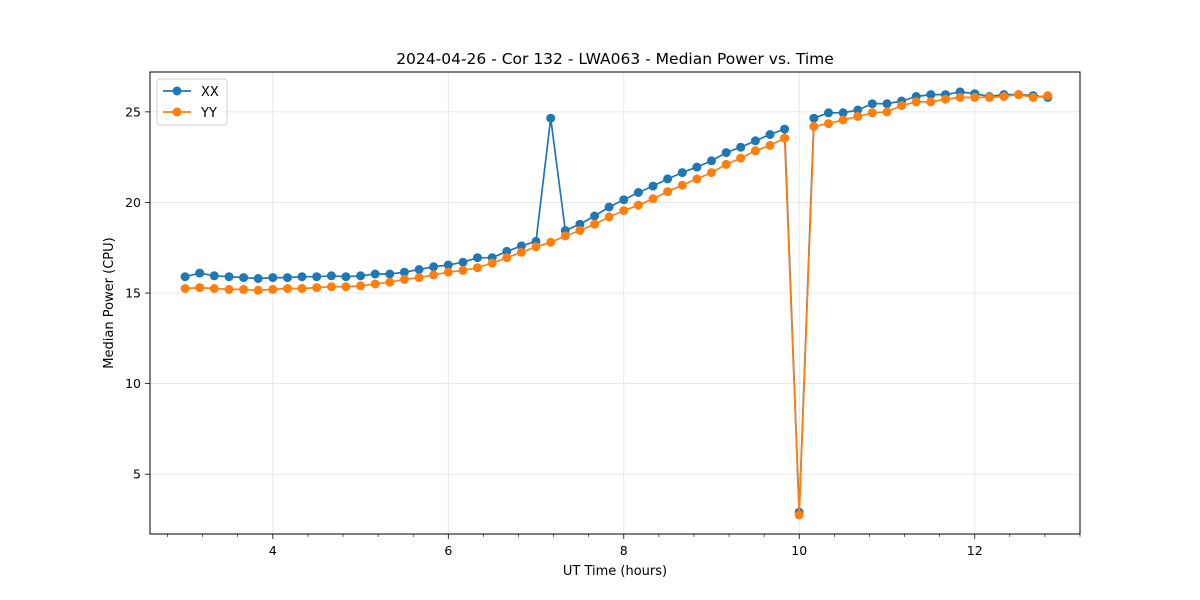 The height and width of the screenshot is (600, 1200). I want to click on x-tick-label: 6, so click(448, 550).